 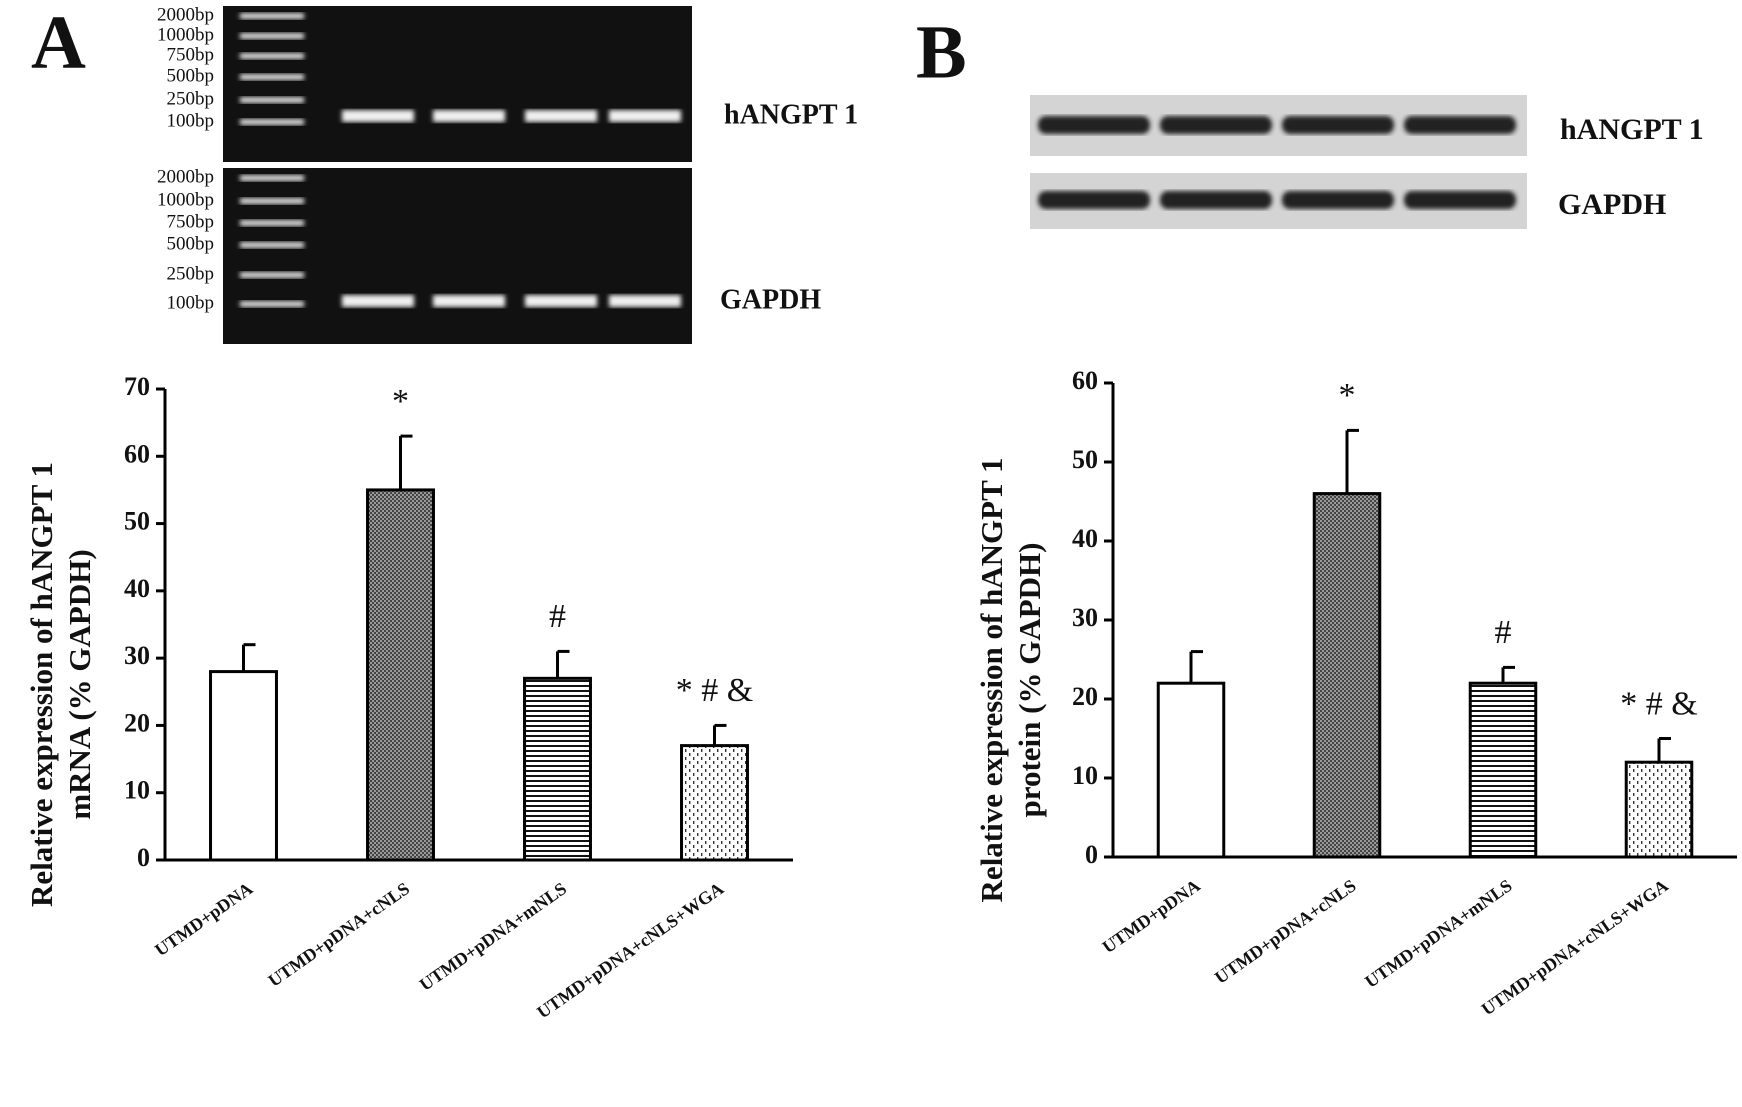 I want to click on blot-label: GAPDH, so click(x=1612, y=204).